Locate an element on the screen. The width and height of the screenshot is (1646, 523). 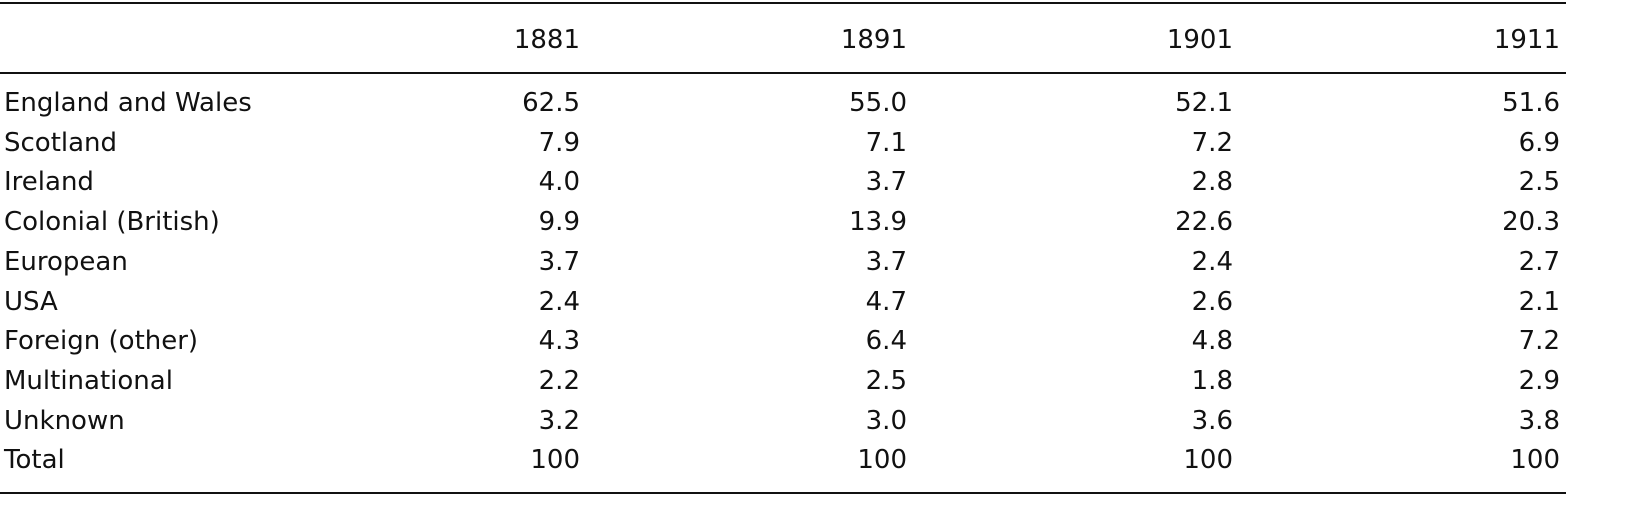
row-label: Scotland is located at coordinates (61, 142).